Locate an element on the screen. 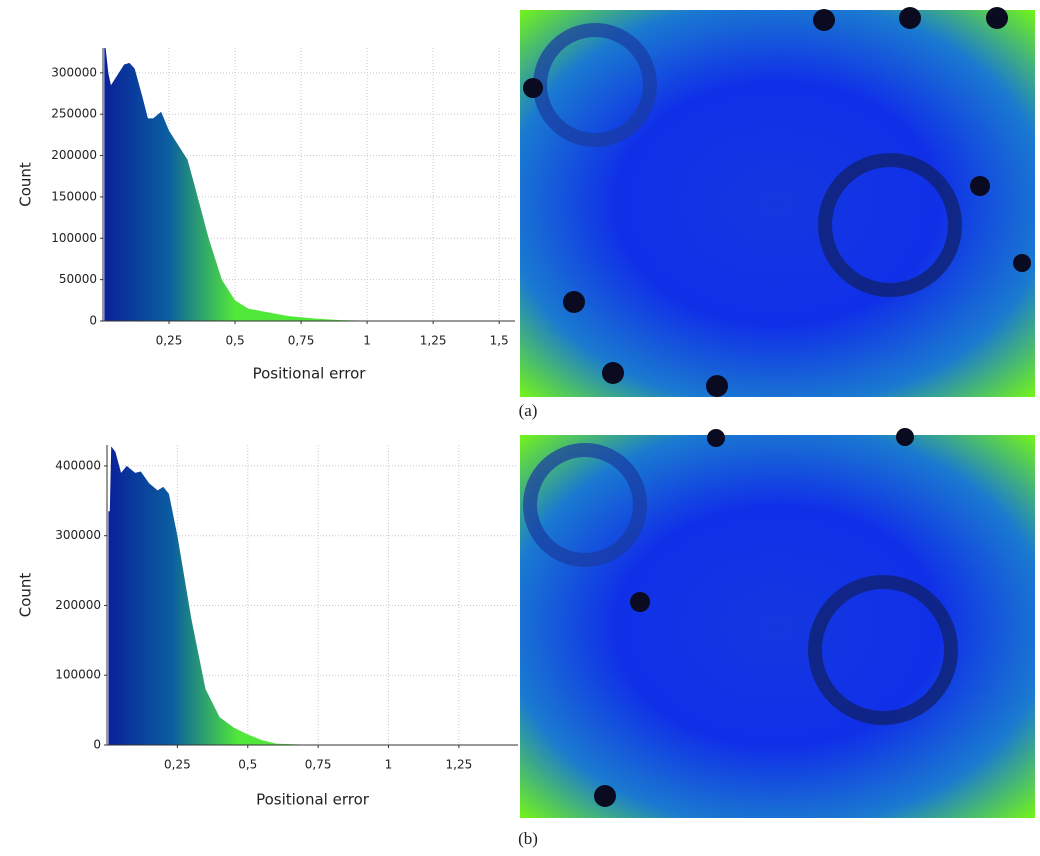 This screenshot has width=1040, height=856. y-tick-label: 400000 is located at coordinates (78, 465).